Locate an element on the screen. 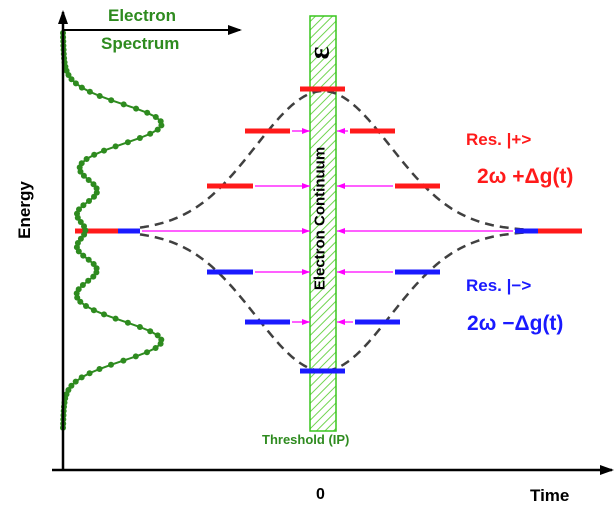  time-zero-label: 0 is located at coordinates (320, 494).